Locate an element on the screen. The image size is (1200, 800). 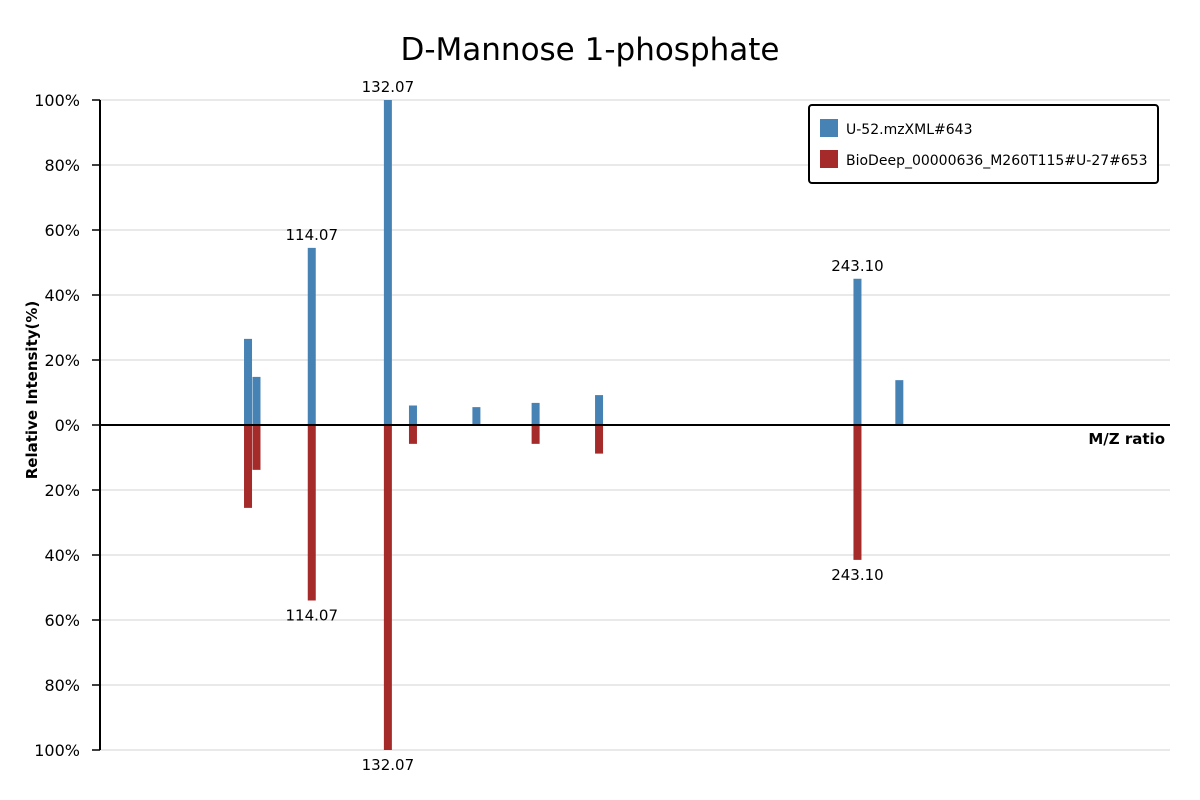
y-tick-labels: 100% 80% 60% 40% 20% 0% 20% 40% 60% 80% 100% is located at coordinates (57, 425).